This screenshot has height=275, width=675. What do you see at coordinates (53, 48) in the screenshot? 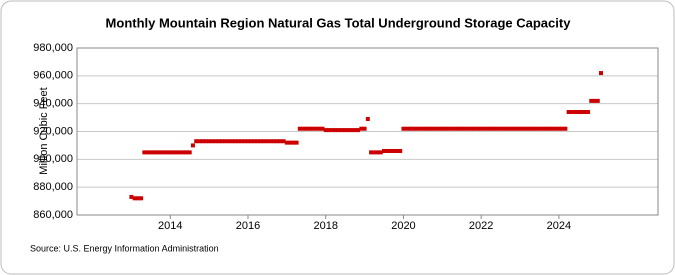
I see `y-tick-label: 980,000` at bounding box center [53, 48].